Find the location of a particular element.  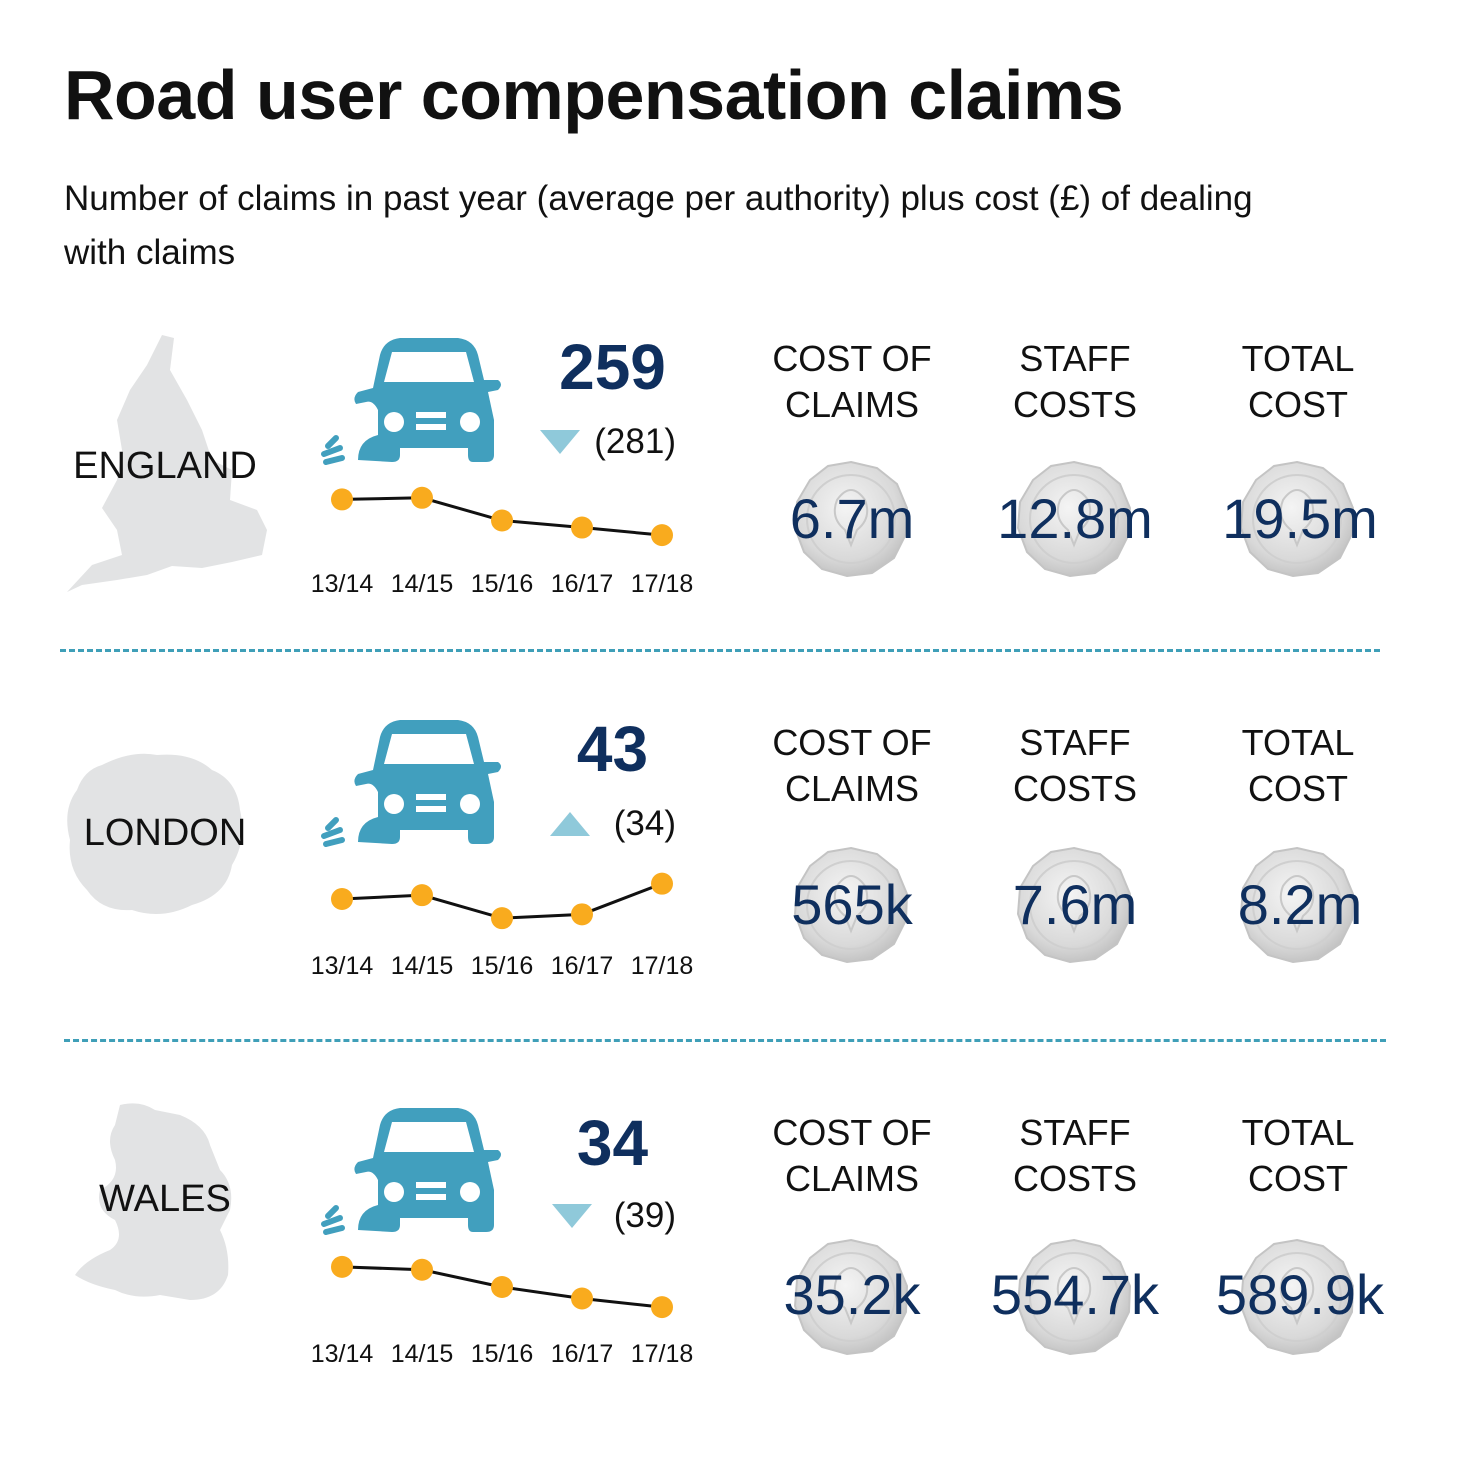

staff-costs-value: 554.7k is located at coordinates (1075, 1294).